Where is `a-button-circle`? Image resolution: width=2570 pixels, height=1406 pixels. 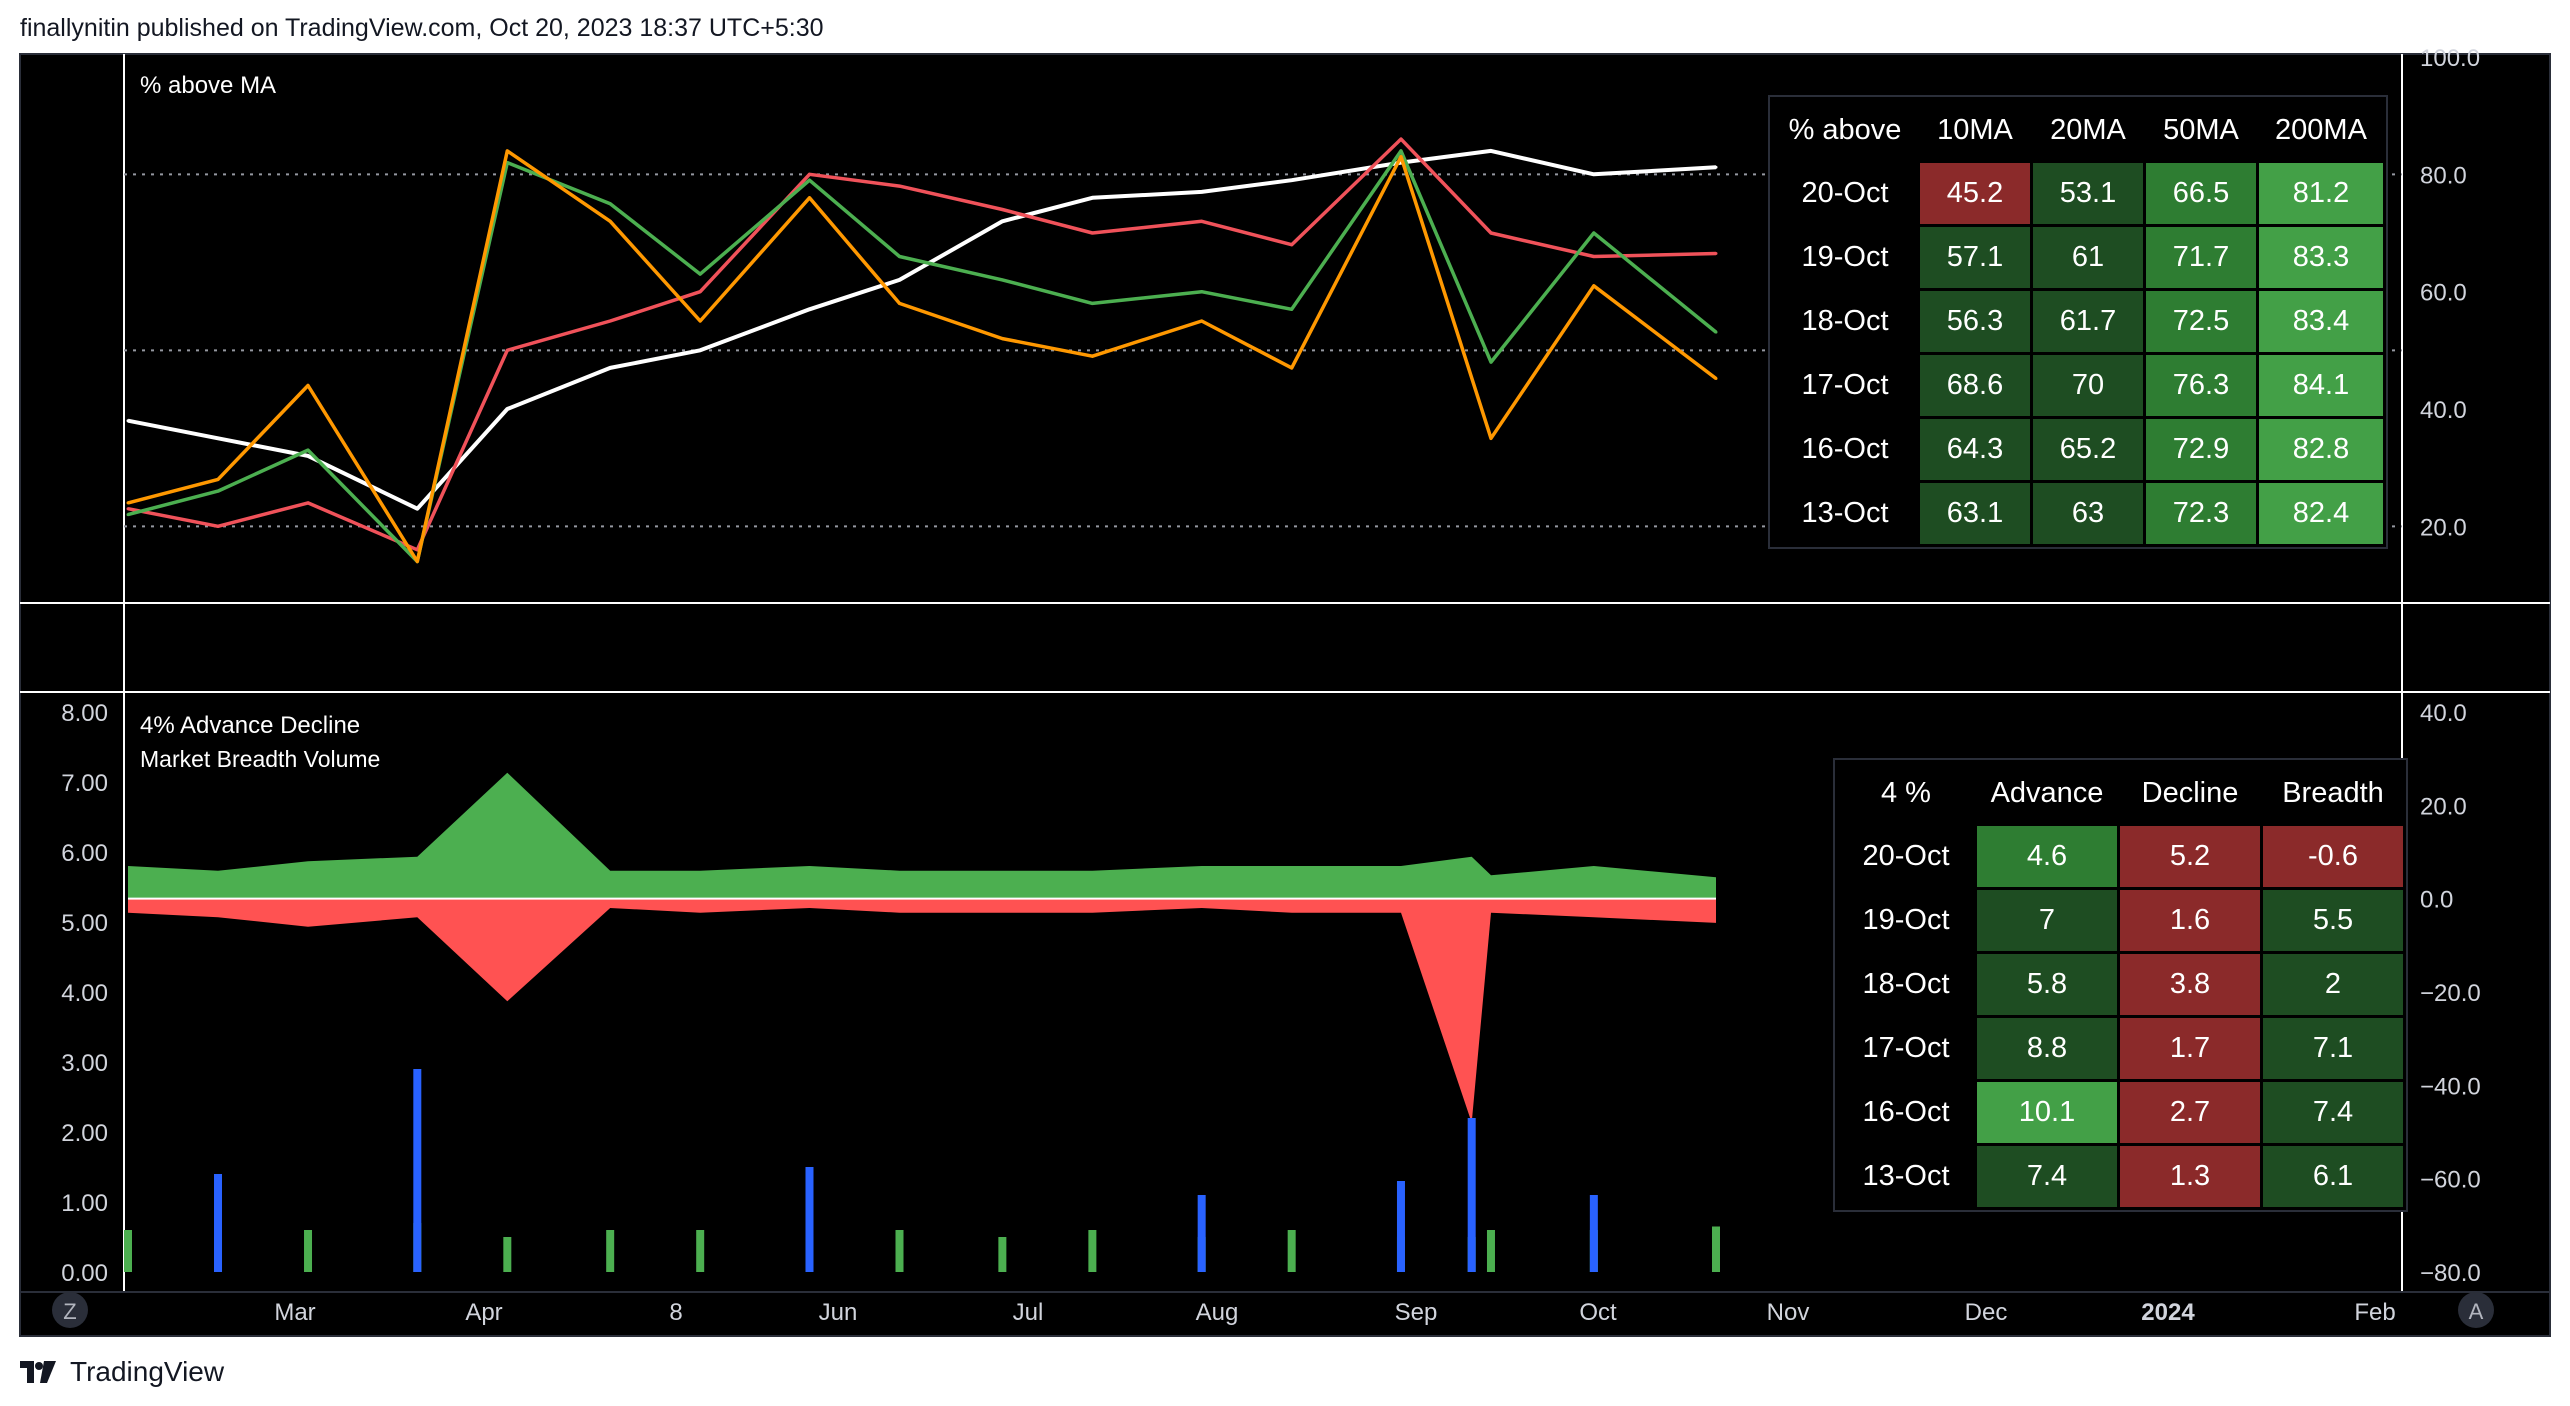
a-button-circle is located at coordinates (2476, 1310).